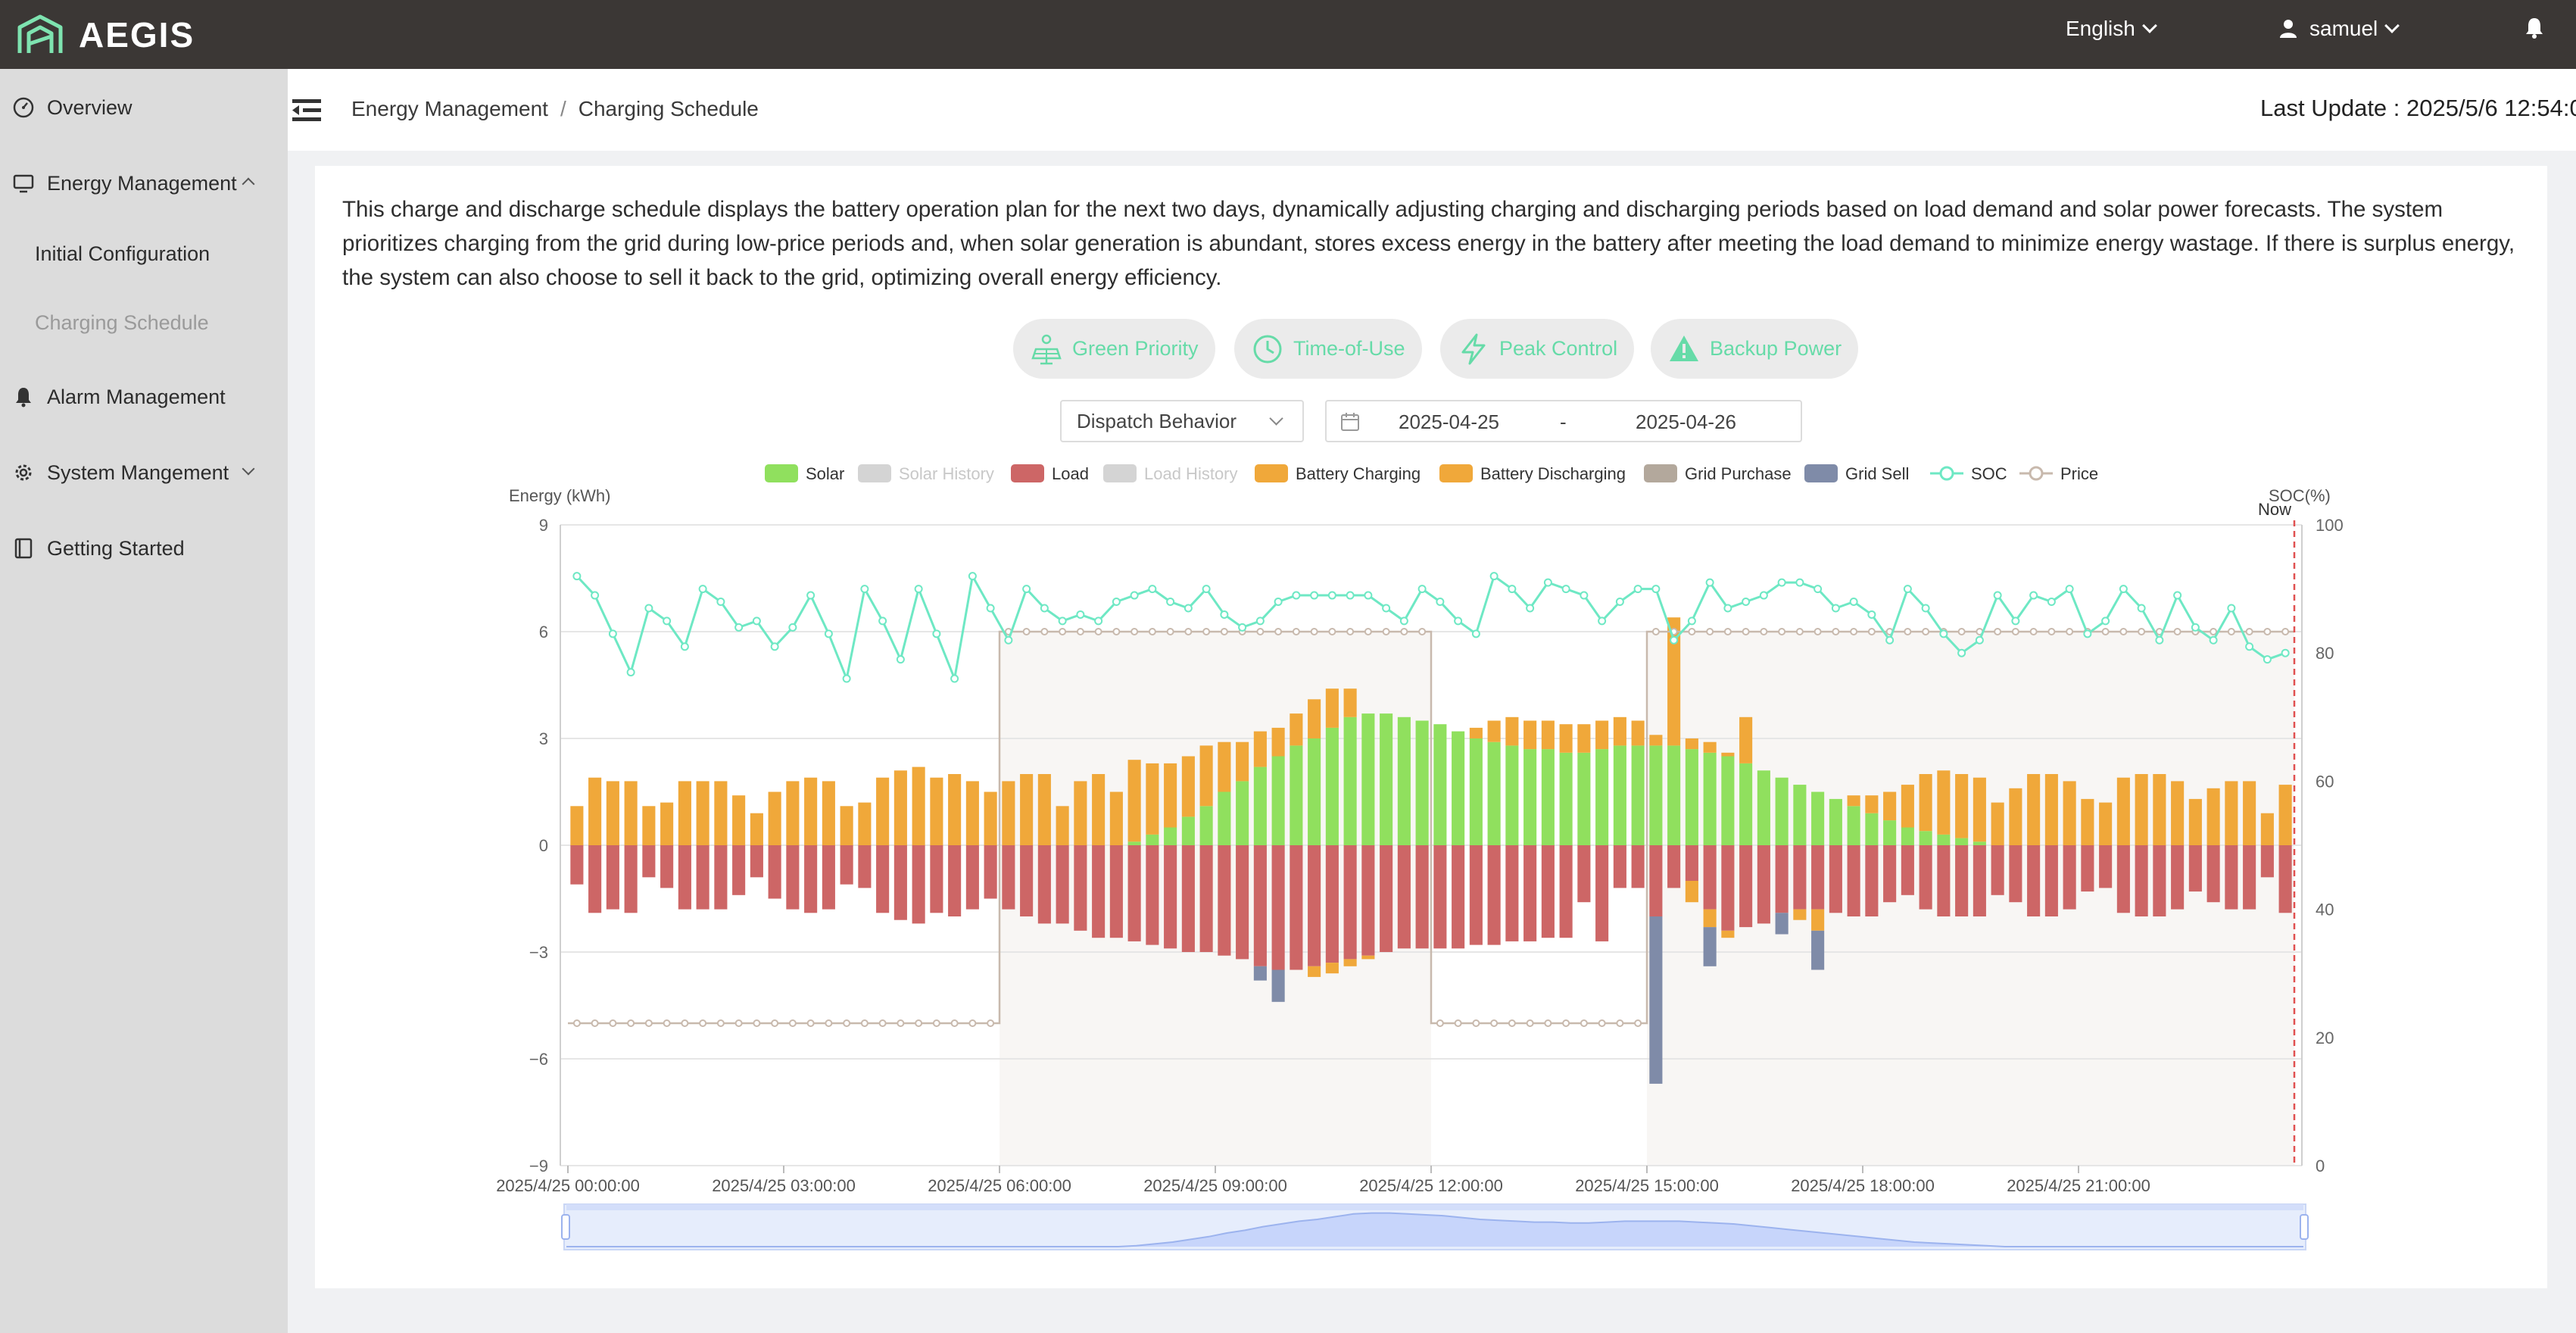 Image resolution: width=2576 pixels, height=1333 pixels. What do you see at coordinates (1182, 421) in the screenshot?
I see `dispatch-behavior-select: Dispatch Behavior` at bounding box center [1182, 421].